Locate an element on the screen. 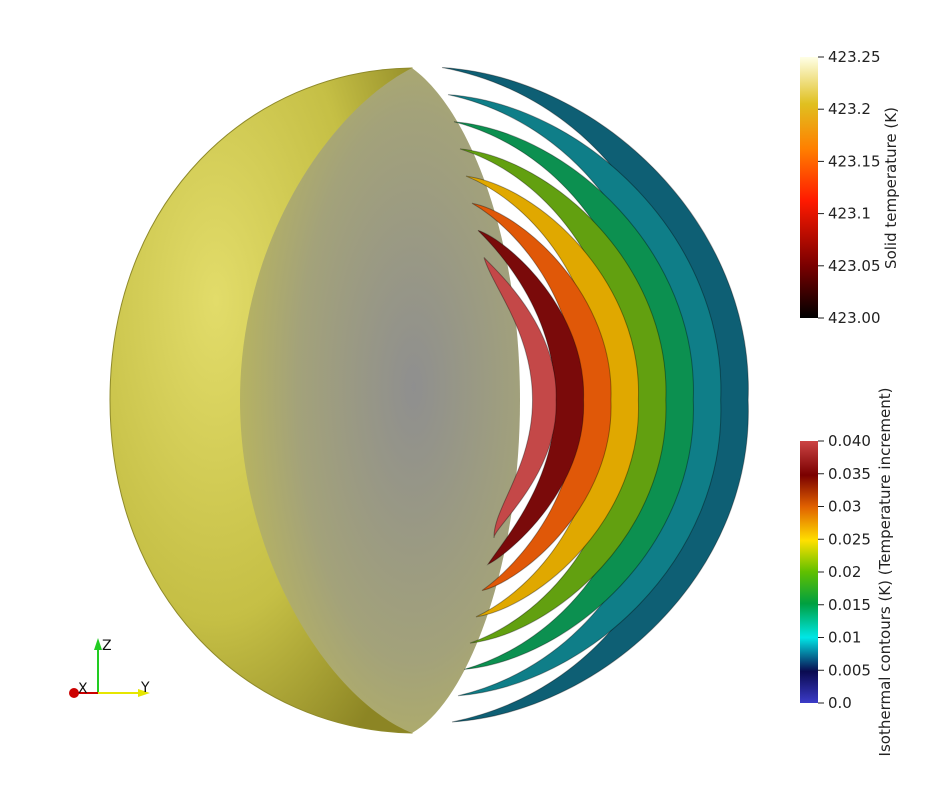 Image resolution: width=941 pixels, height=794 pixels. x-axis-label: X is located at coordinates (83, 689).